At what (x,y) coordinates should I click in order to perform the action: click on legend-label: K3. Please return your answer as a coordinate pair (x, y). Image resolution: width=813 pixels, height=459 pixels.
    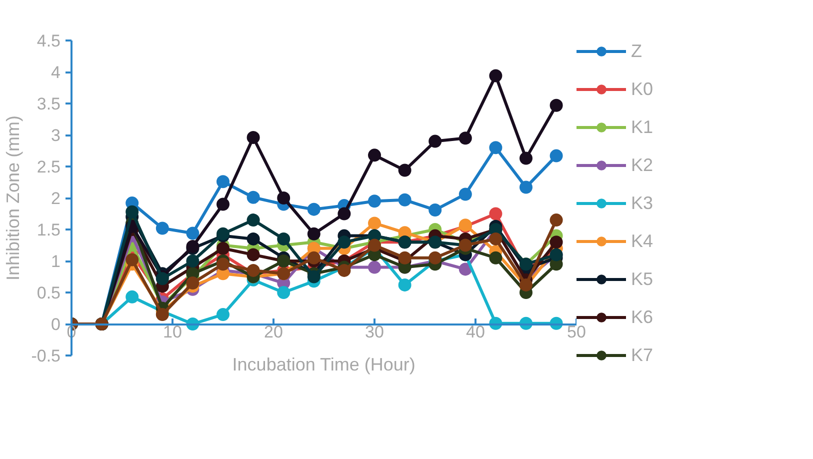
    Looking at the image, I should click on (642, 203).